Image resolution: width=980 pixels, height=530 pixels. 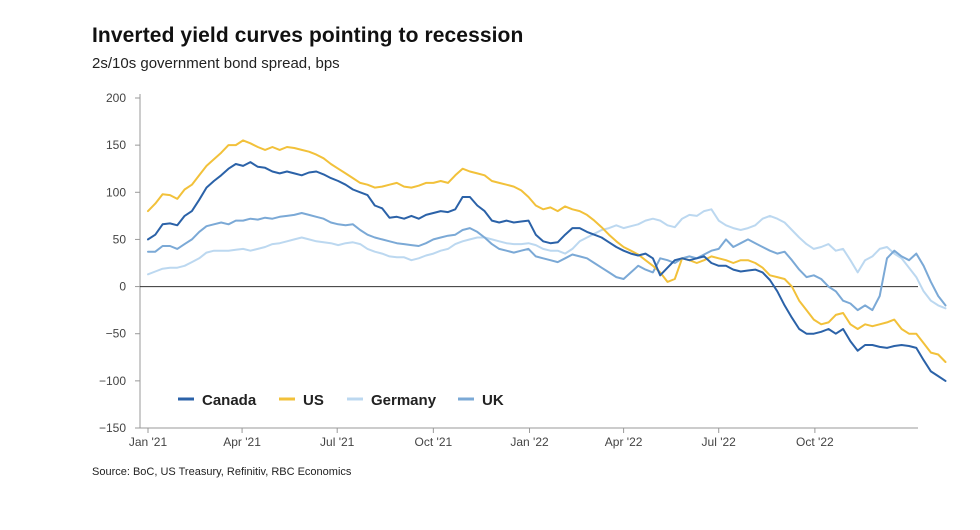 I want to click on x-tick-label: Oct '21, so click(x=434, y=442).